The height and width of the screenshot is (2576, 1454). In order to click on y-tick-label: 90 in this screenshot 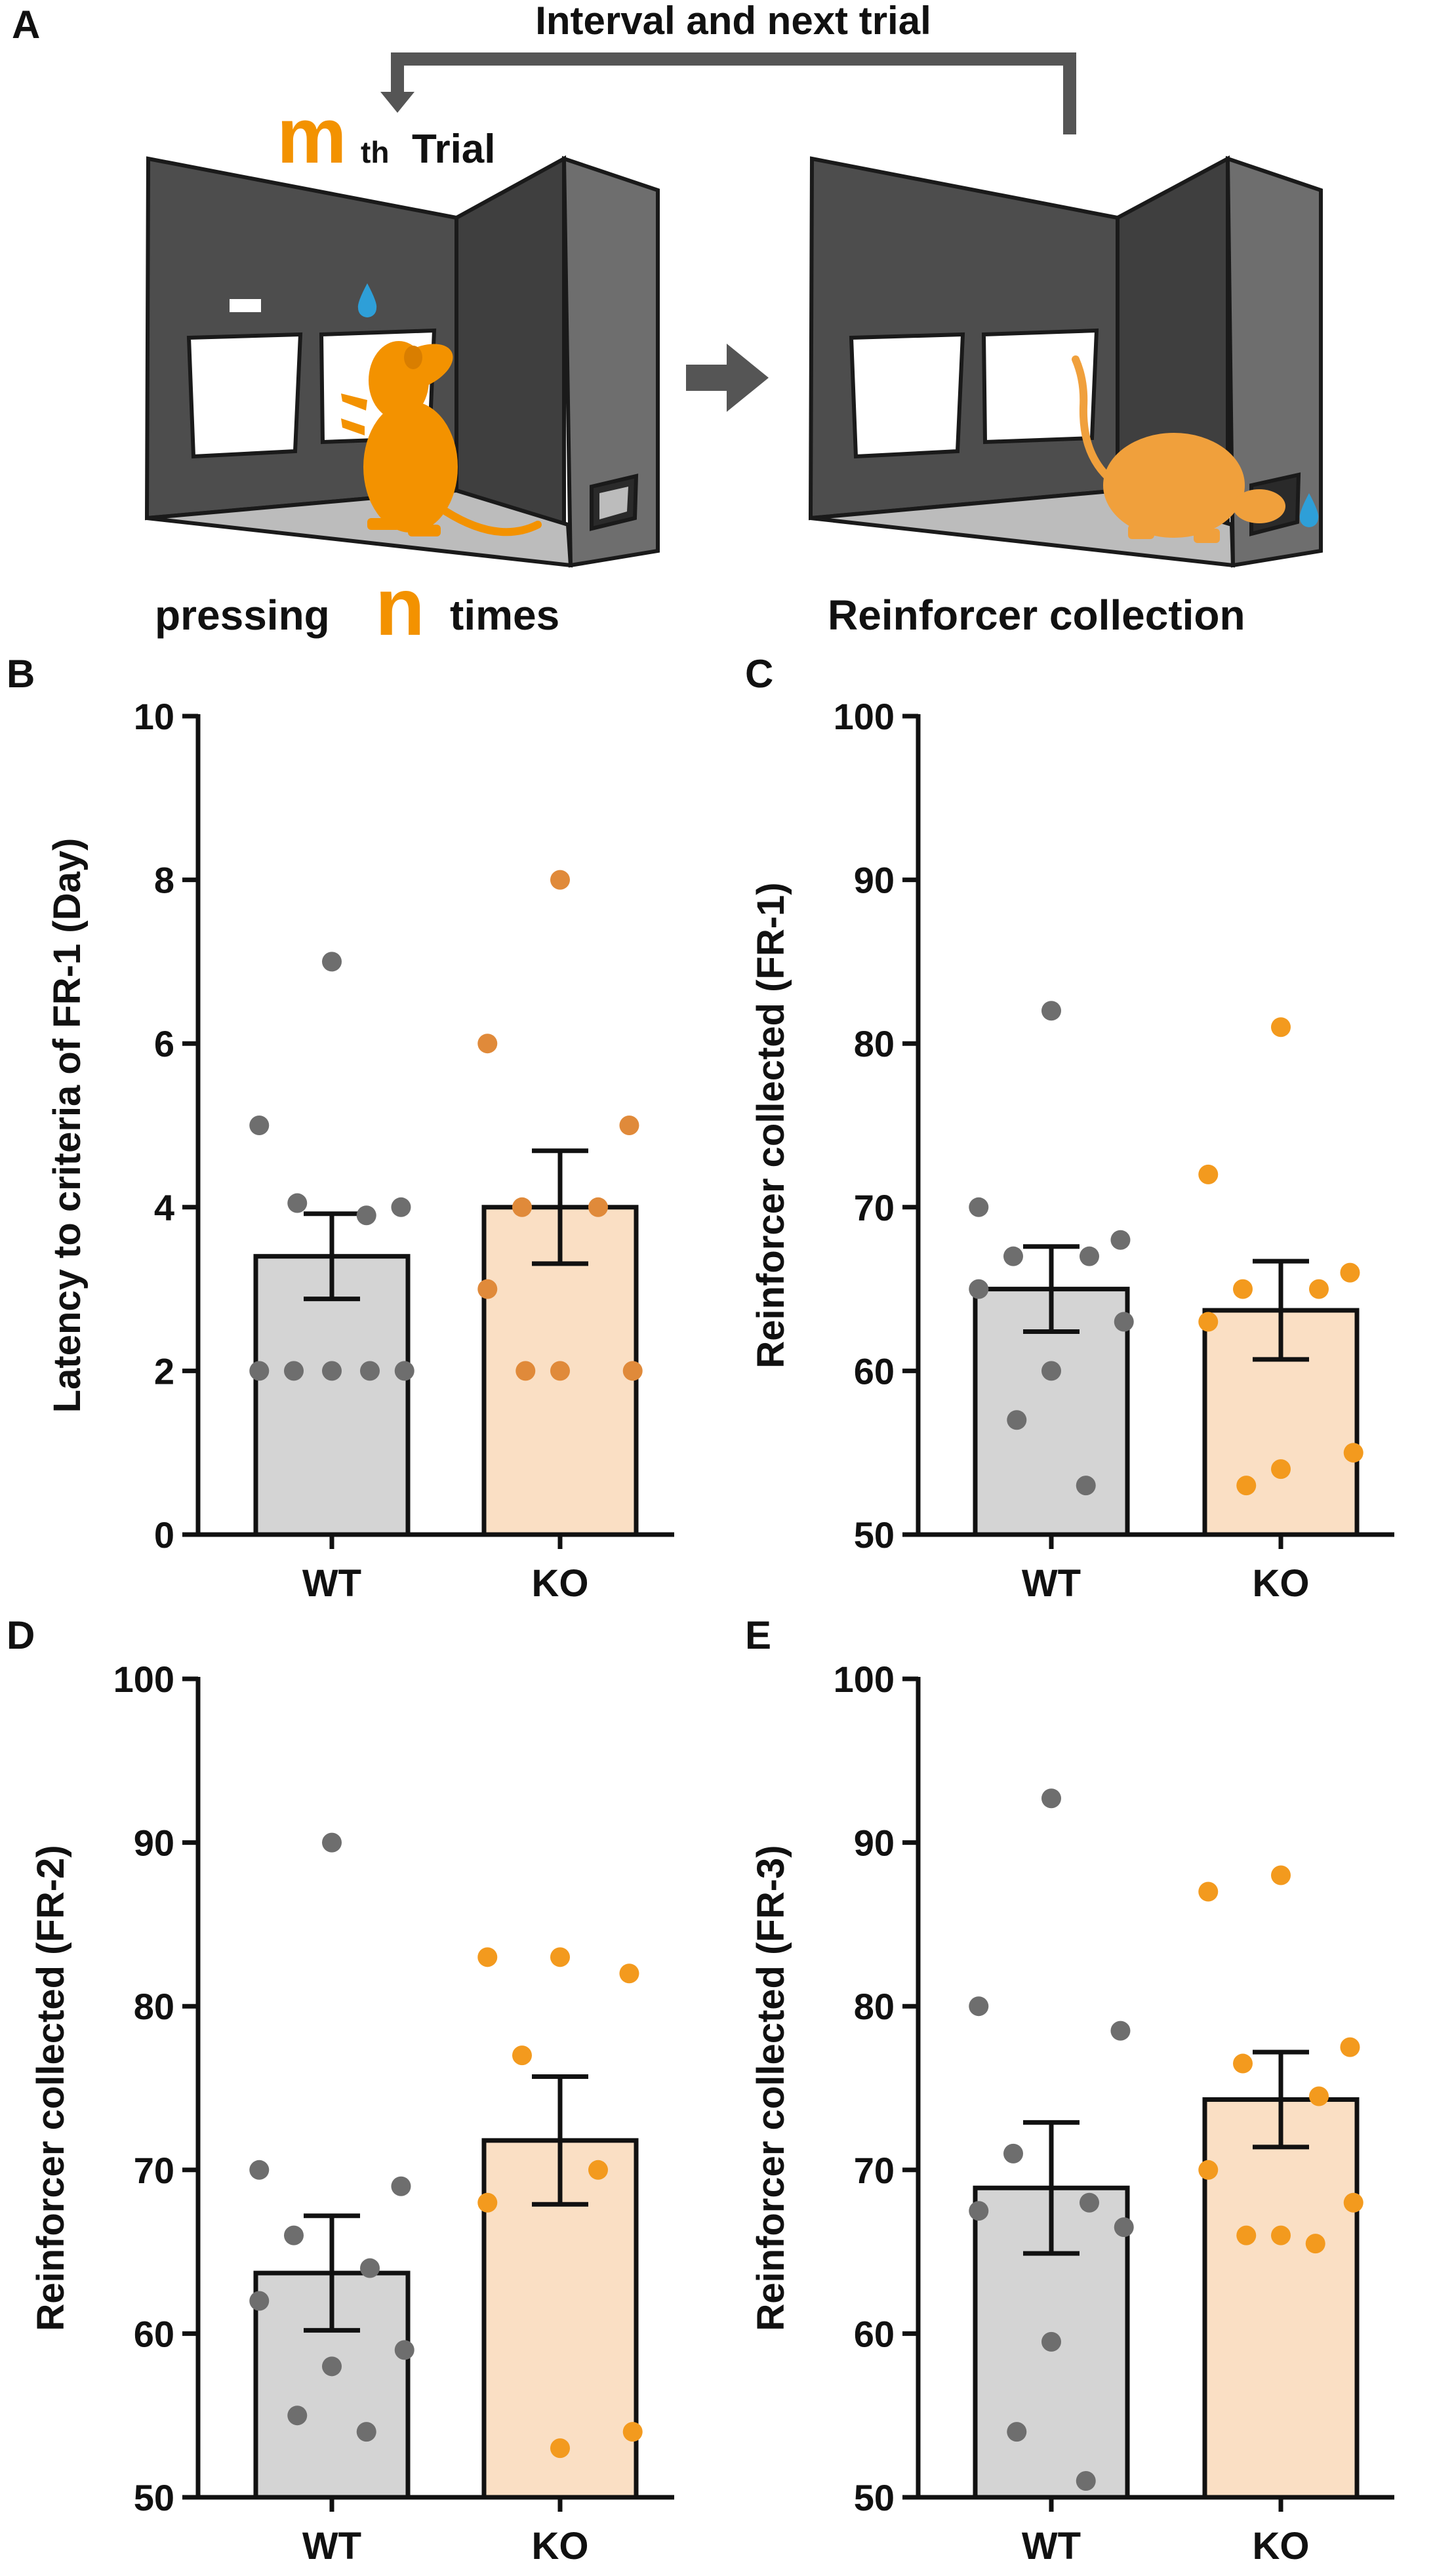, I will do `click(874, 881)`.